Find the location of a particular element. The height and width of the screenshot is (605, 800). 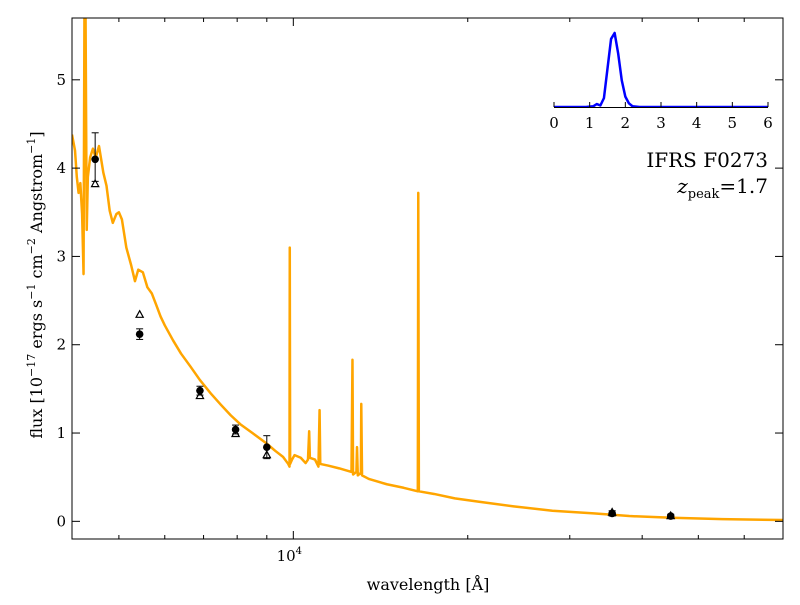

y-label-mid3: Angstrom is located at coordinates (36, 196).